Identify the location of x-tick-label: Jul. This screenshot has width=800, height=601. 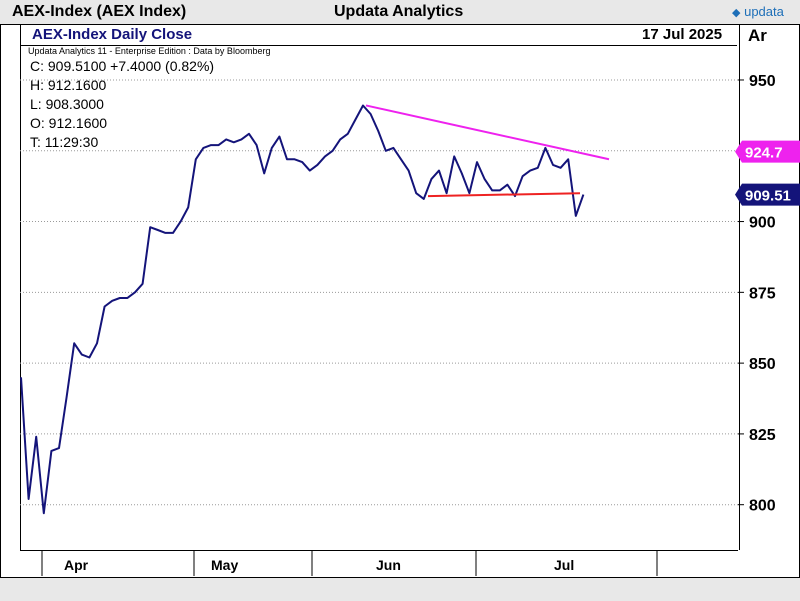
(564, 565).